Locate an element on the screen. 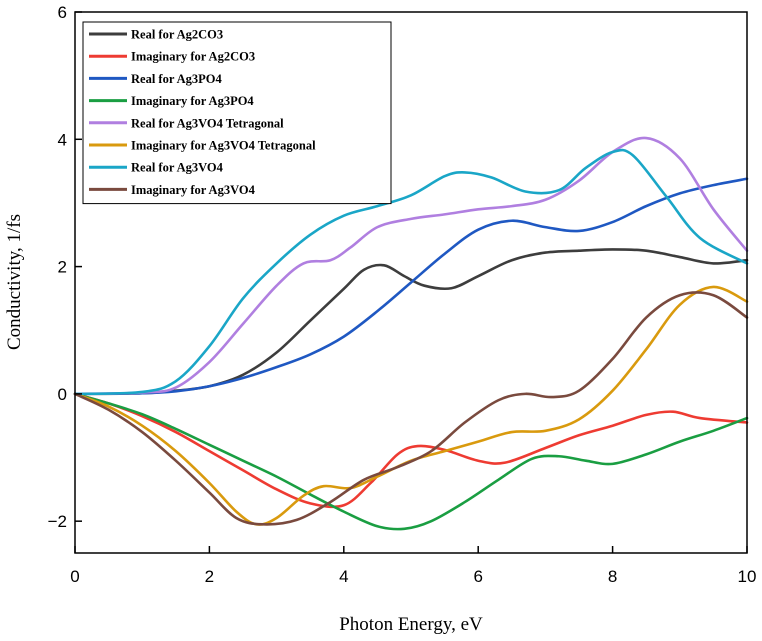 Image resolution: width=762 pixels, height=641 pixels. x-tick-label: 10 is located at coordinates (747, 576).